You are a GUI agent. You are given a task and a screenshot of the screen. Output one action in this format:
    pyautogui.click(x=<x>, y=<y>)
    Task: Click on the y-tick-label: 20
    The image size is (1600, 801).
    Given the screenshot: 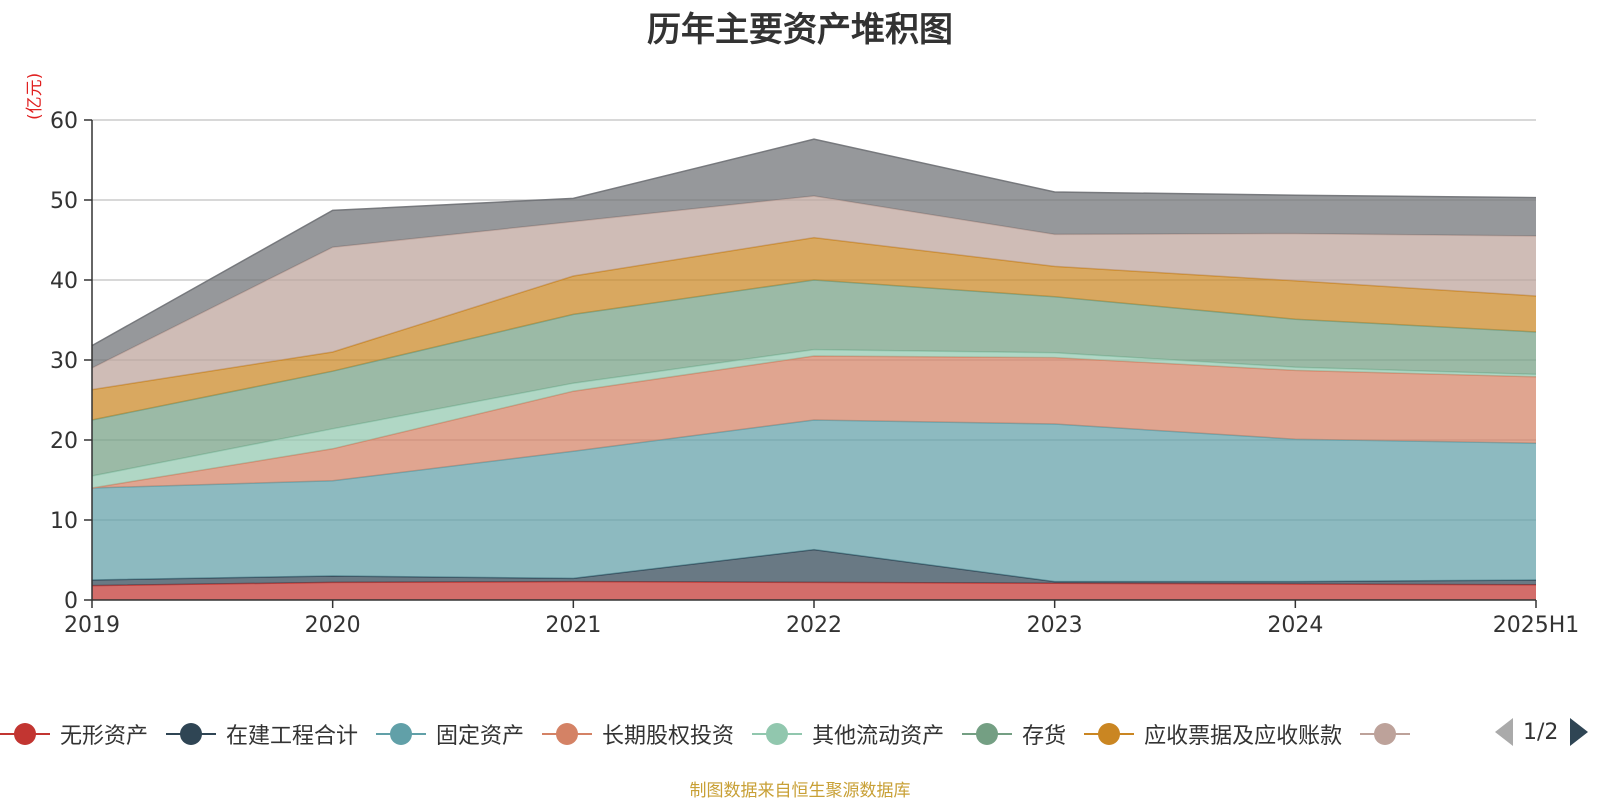 What is the action you would take?
    pyautogui.click(x=64, y=441)
    